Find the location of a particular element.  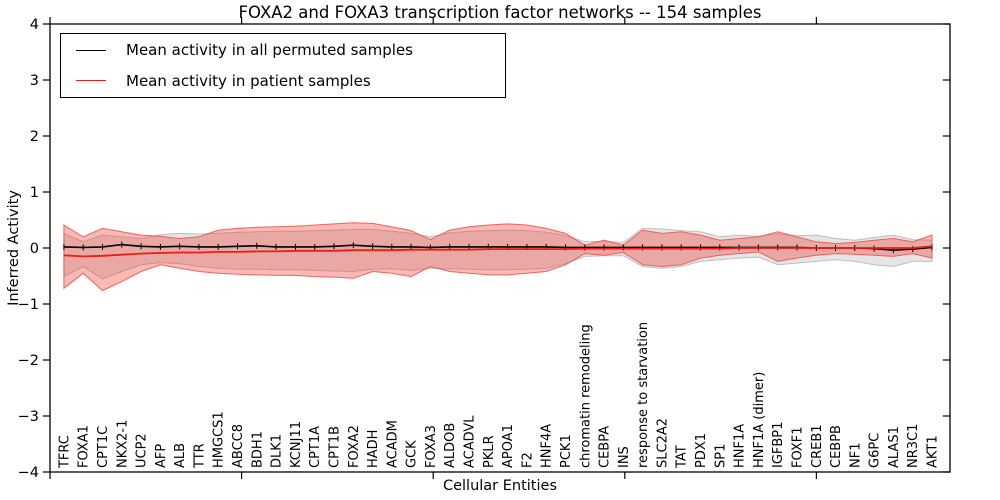

y-tick-label: 2 is located at coordinates (34, 137).